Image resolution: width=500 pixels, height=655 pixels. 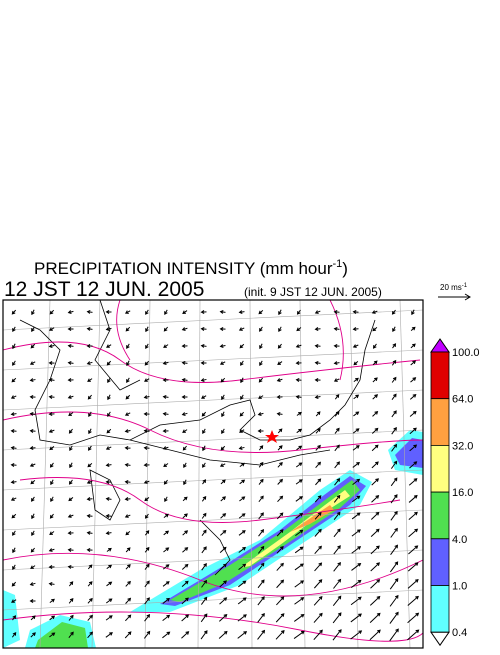 I want to click on colorbar-label: 0.4, so click(x=459, y=633).